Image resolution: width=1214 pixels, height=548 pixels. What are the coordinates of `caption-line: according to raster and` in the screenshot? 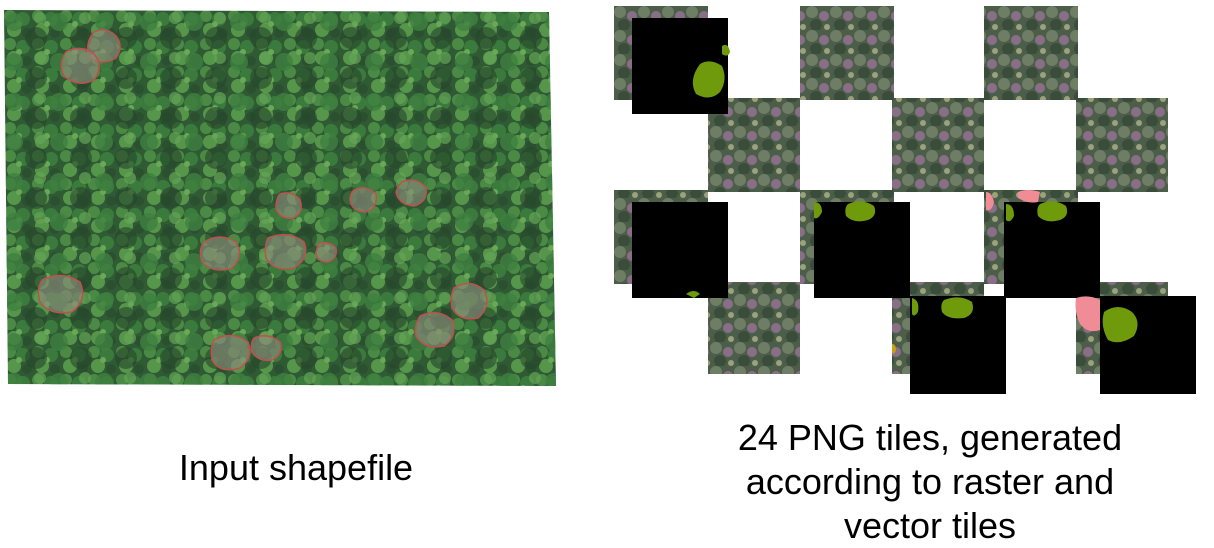 It's located at (930, 481).